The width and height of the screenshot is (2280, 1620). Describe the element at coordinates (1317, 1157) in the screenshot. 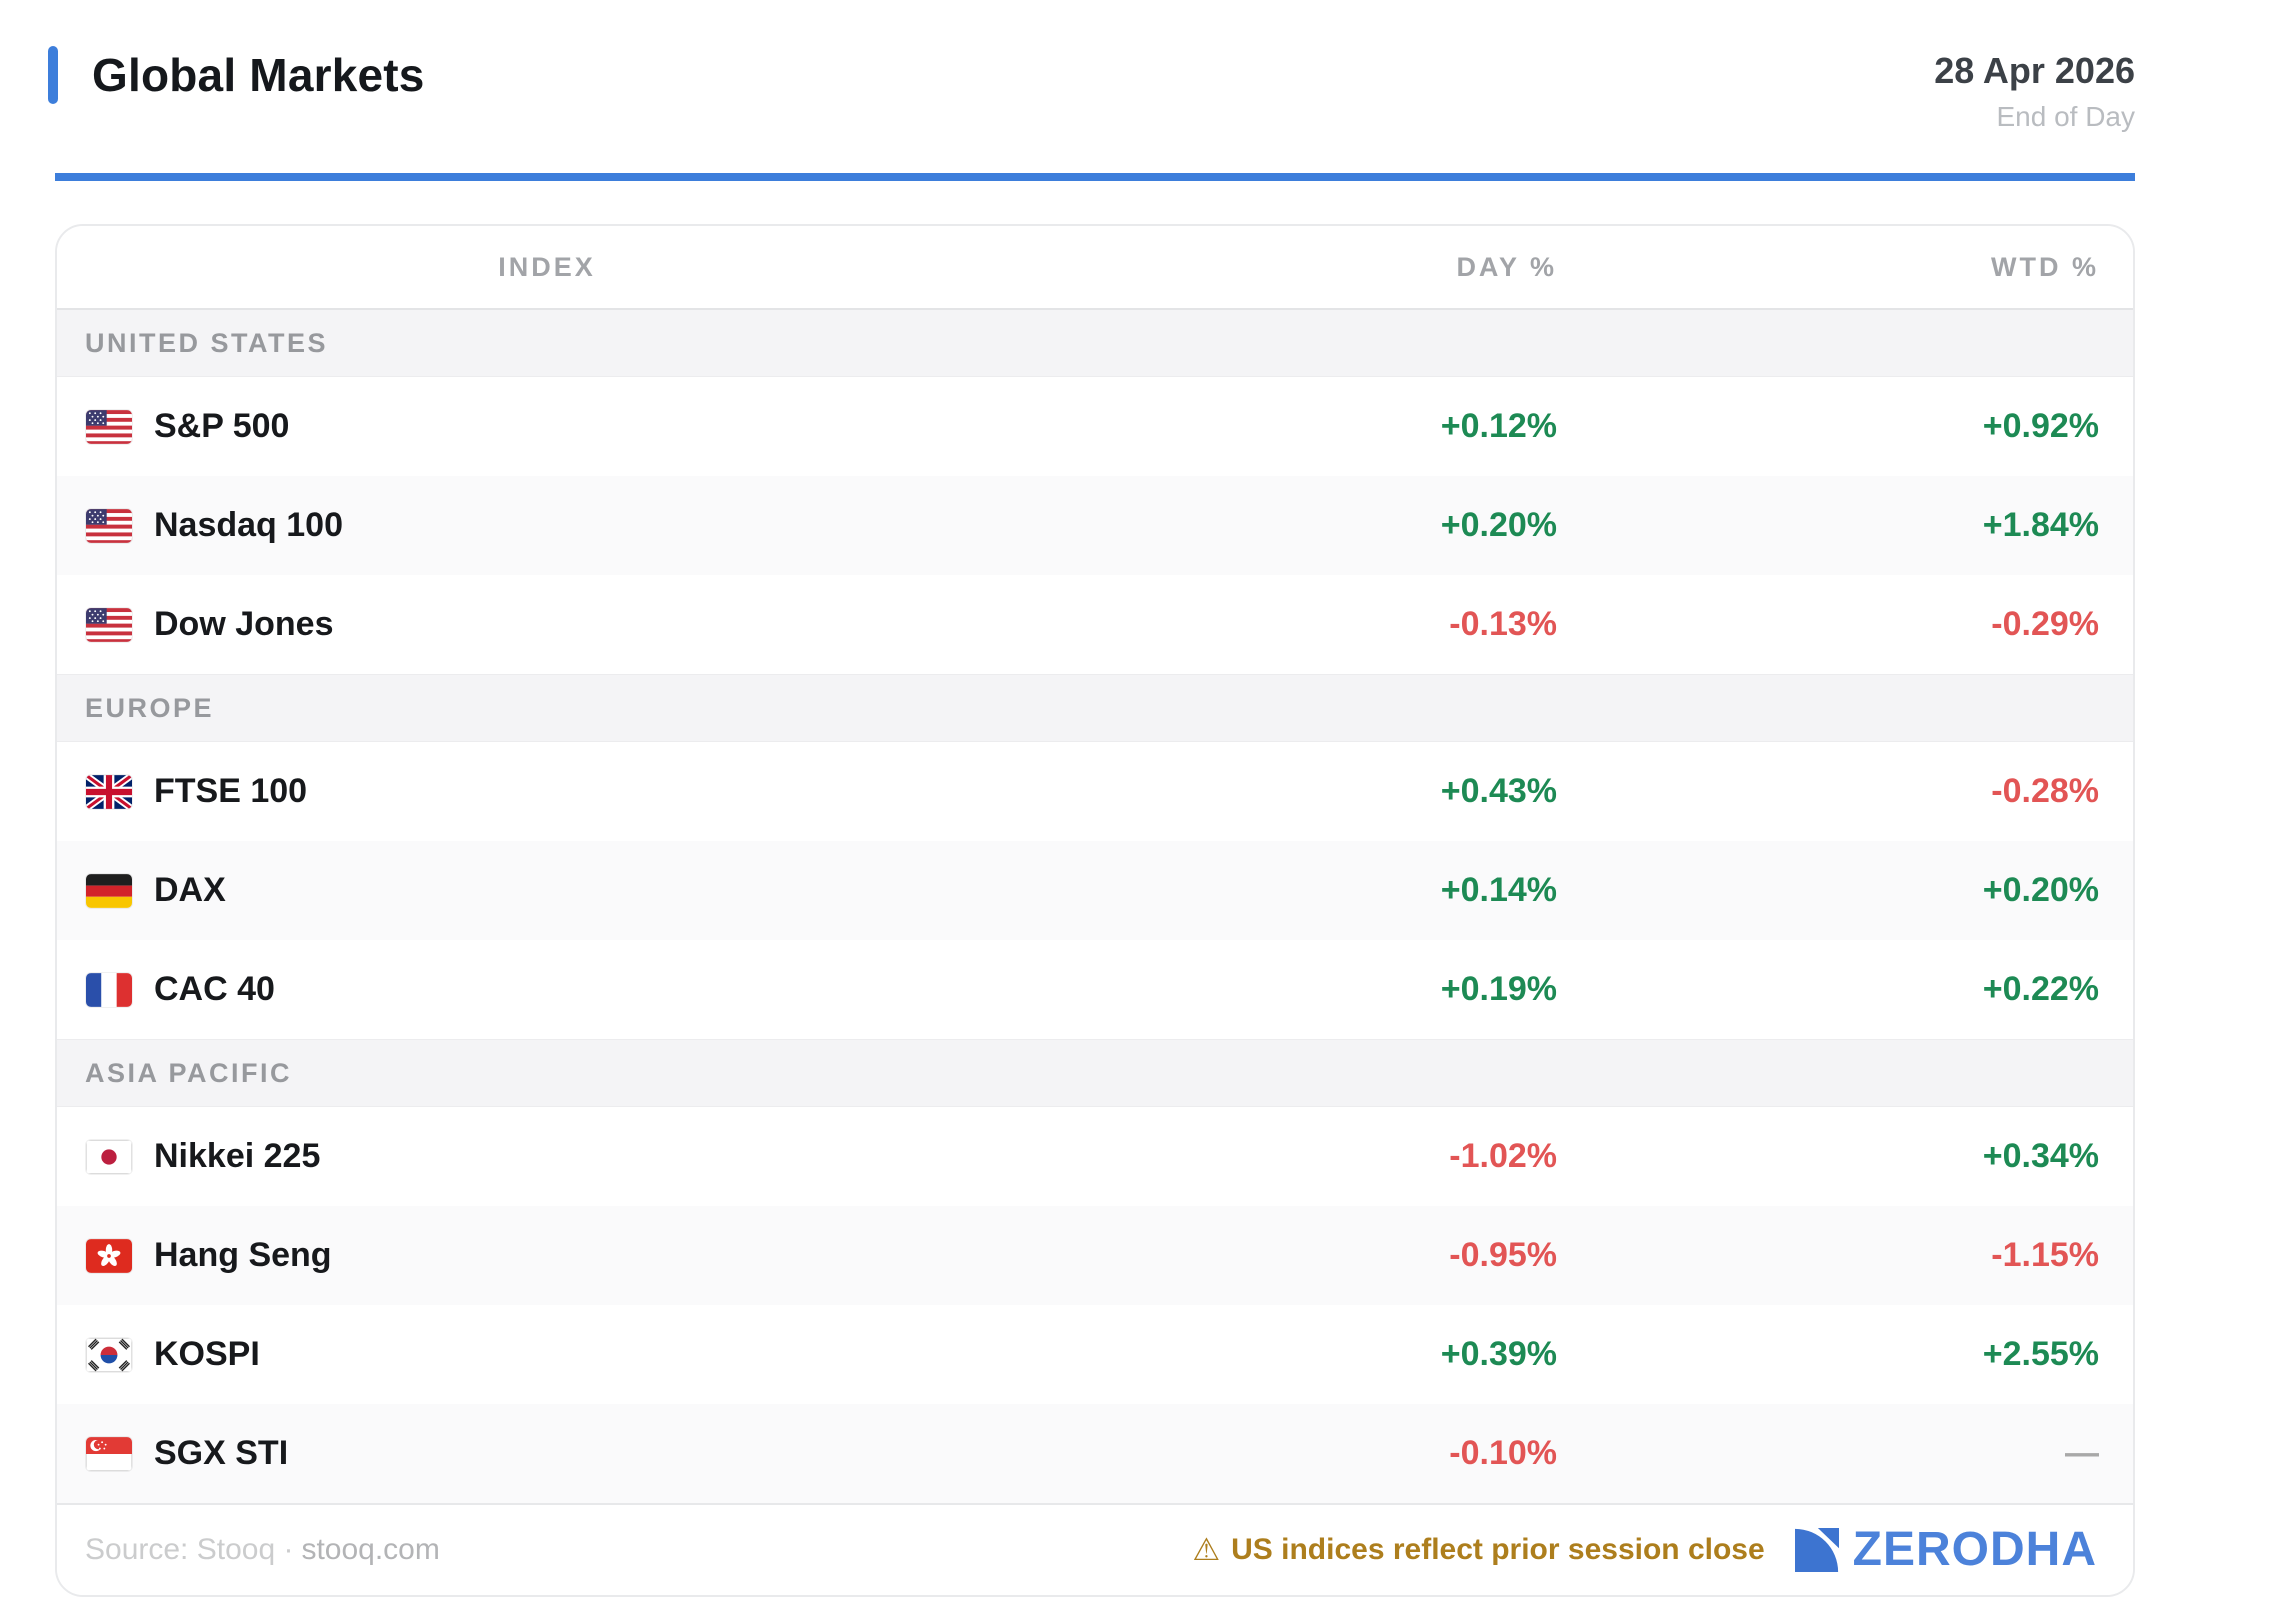

I see `day-cell: -1.02%` at that location.